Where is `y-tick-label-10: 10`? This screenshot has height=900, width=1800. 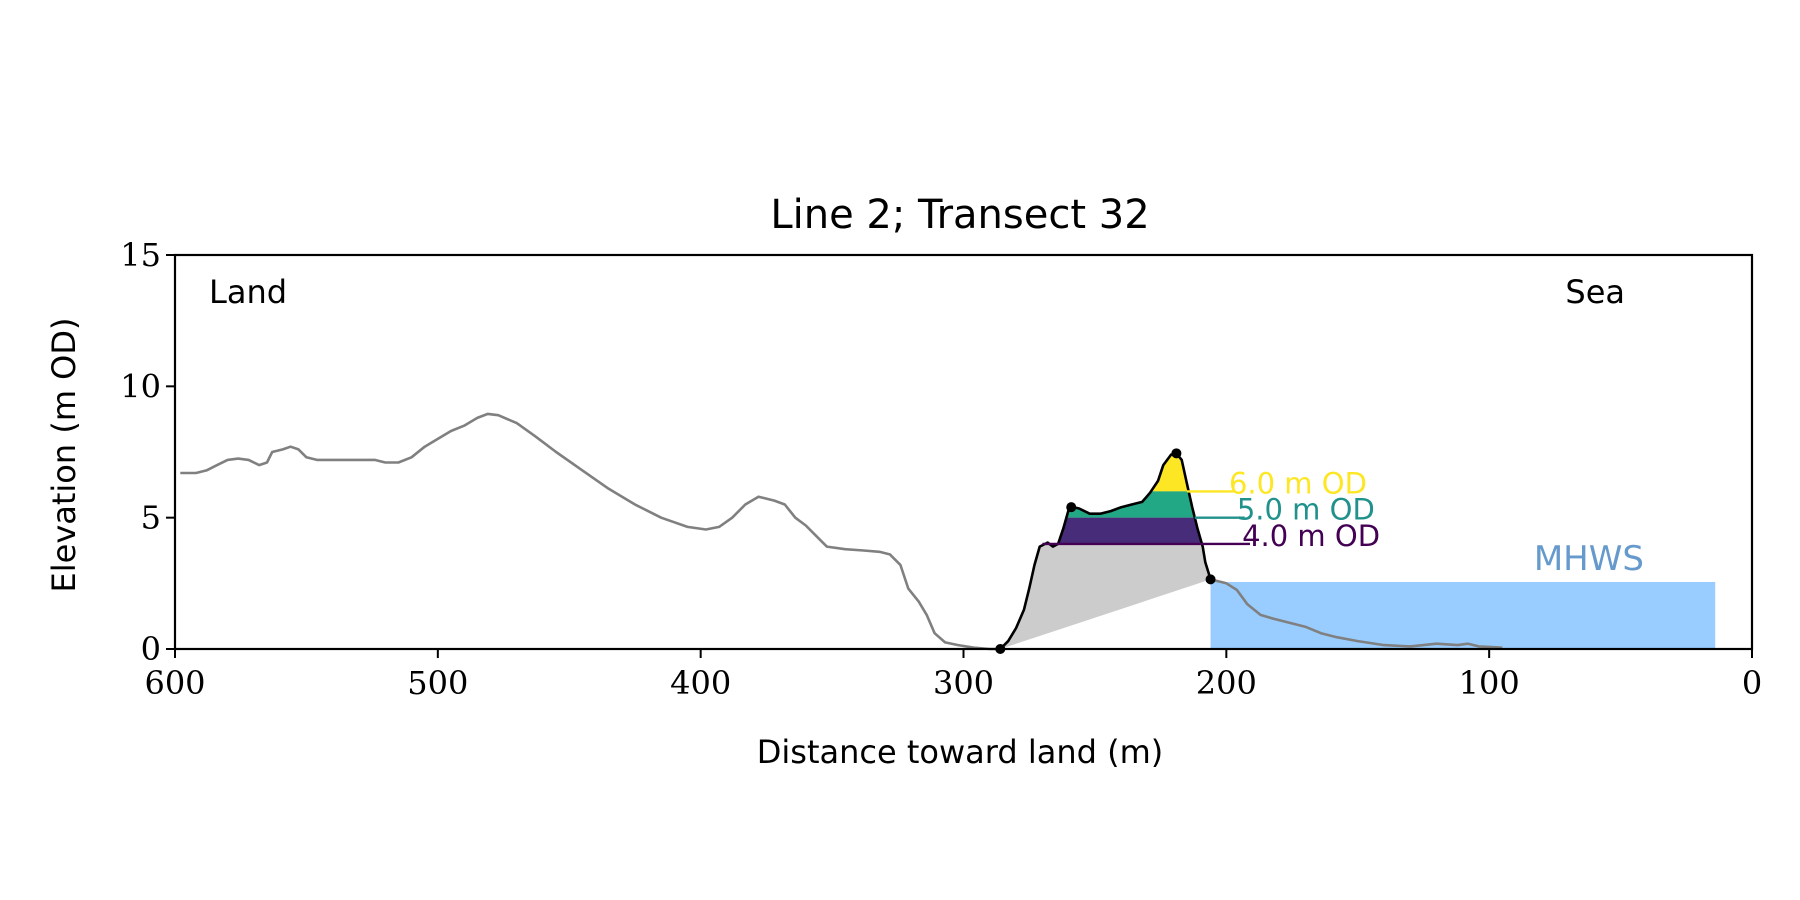
y-tick-label-10: 10 is located at coordinates (140, 386).